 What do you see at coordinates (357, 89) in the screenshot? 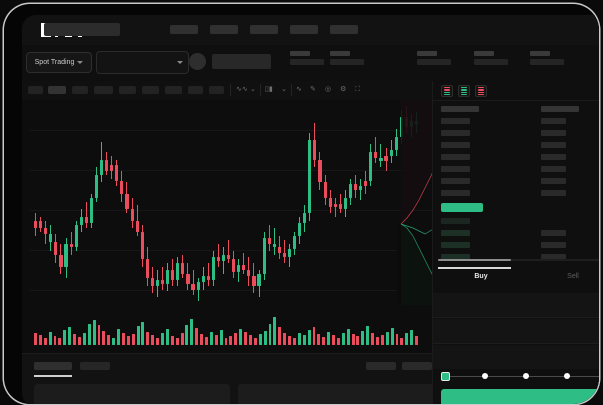
I see `fullscreen-icon: ⛶` at bounding box center [357, 89].